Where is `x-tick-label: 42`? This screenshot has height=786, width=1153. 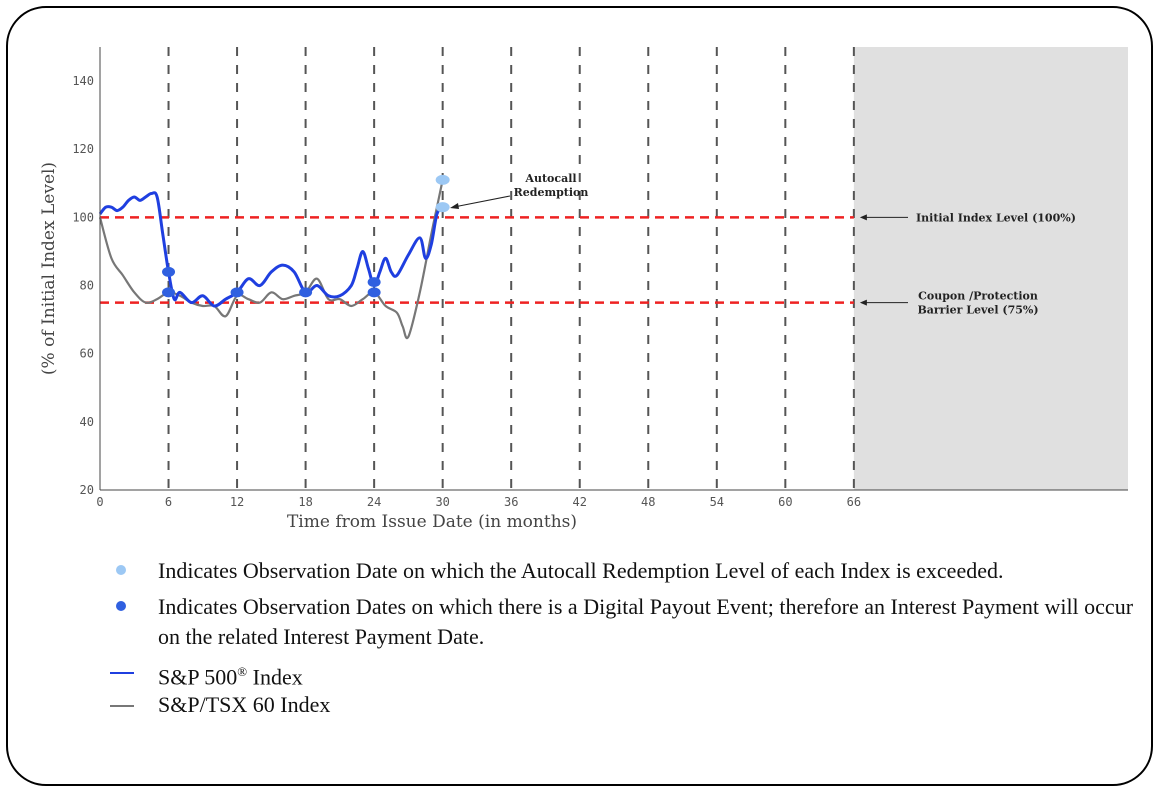 x-tick-label: 42 is located at coordinates (580, 502).